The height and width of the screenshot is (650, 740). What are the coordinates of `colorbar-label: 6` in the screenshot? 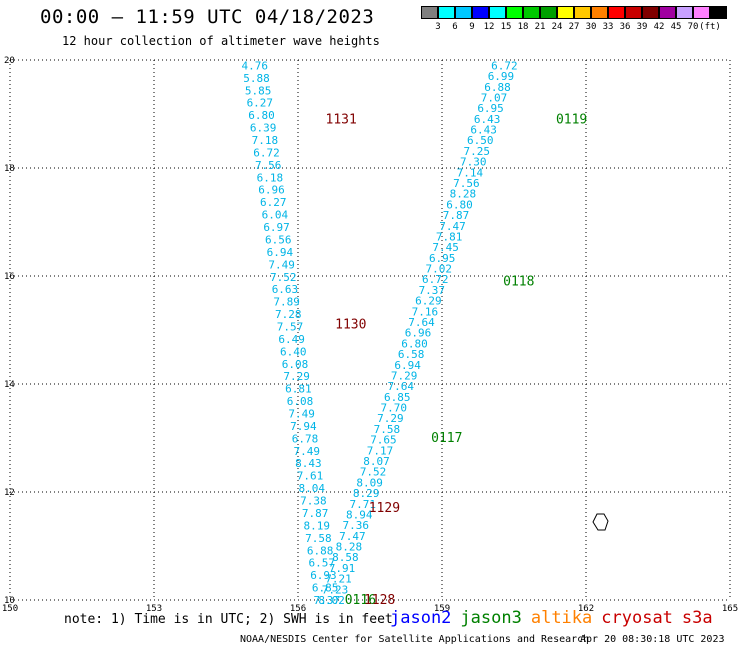 It's located at (455, 27).